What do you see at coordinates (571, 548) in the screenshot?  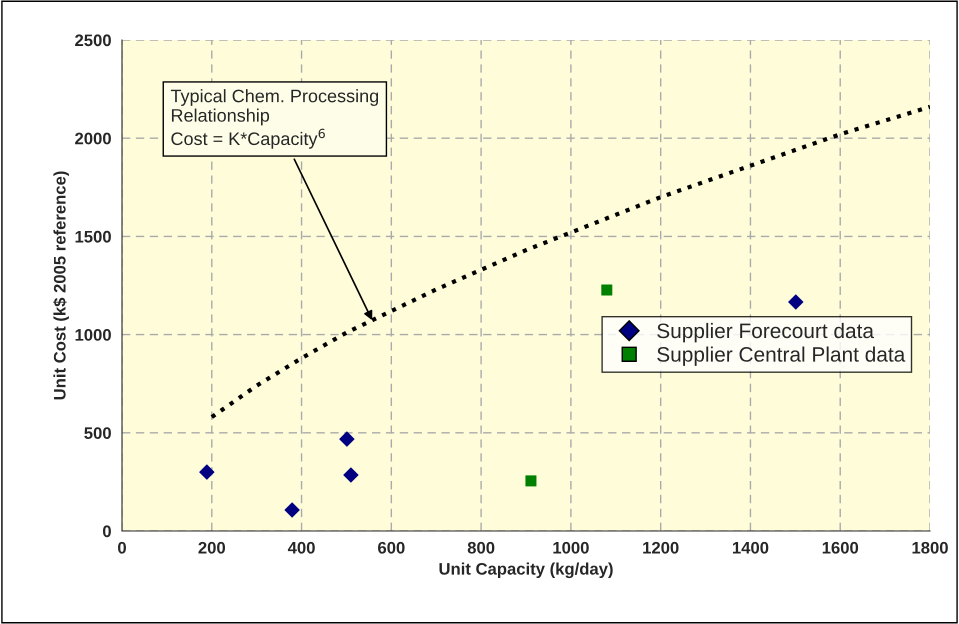 I see `x-tick-label: 1000` at bounding box center [571, 548].